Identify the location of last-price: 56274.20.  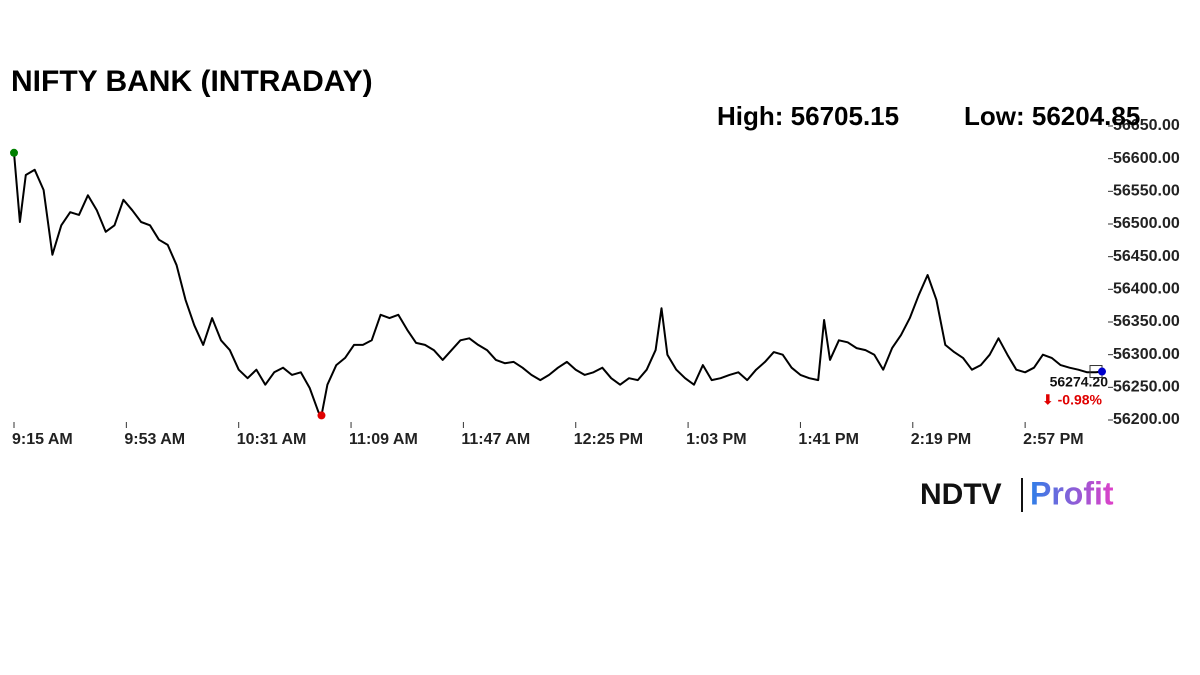
(1079, 382).